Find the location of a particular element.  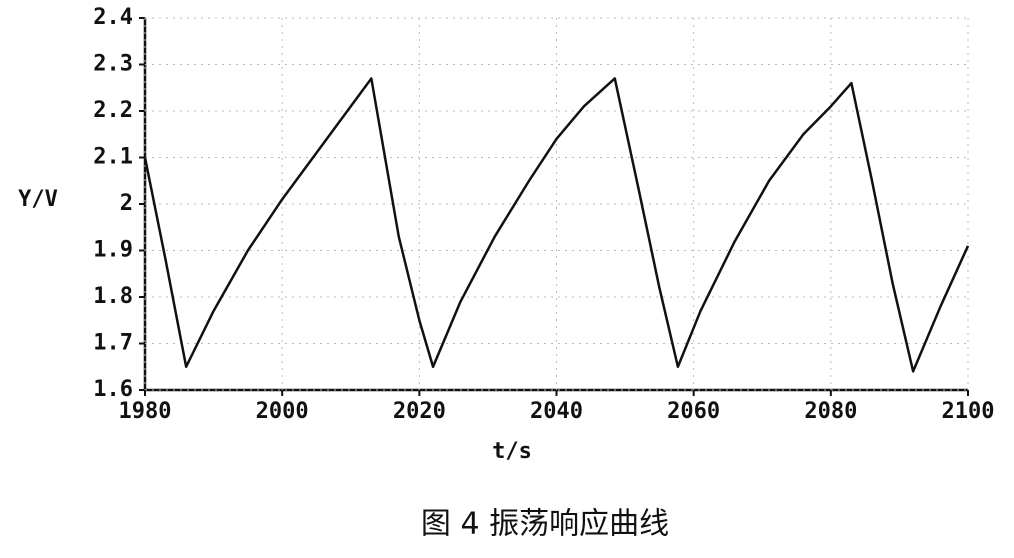

x-axis-label: t/s is located at coordinates (512, 451).